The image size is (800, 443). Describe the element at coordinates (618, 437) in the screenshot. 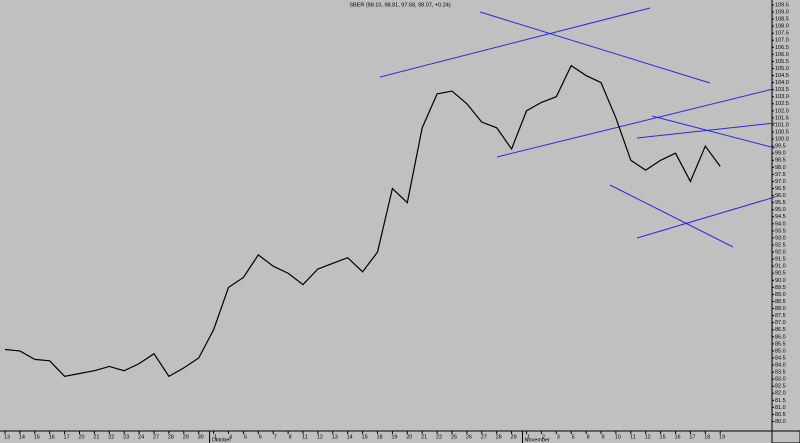

I see `x-tick-label: 10` at that location.